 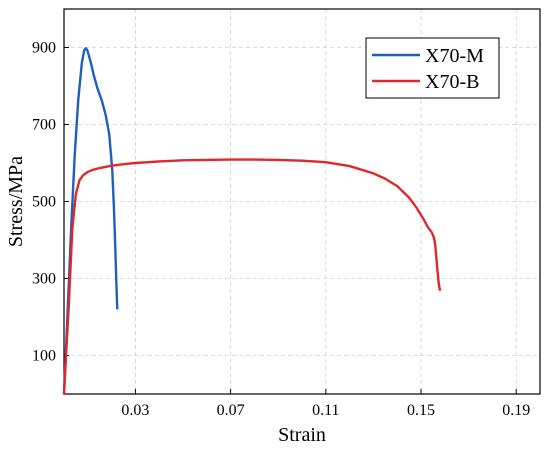 I want to click on x-tick-label: 0.07, so click(x=231, y=410).